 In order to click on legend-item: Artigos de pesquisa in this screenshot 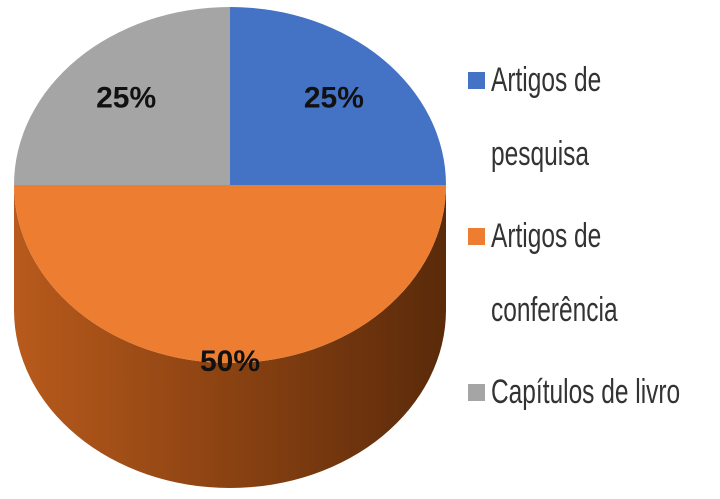, I will do `click(594, 117)`.